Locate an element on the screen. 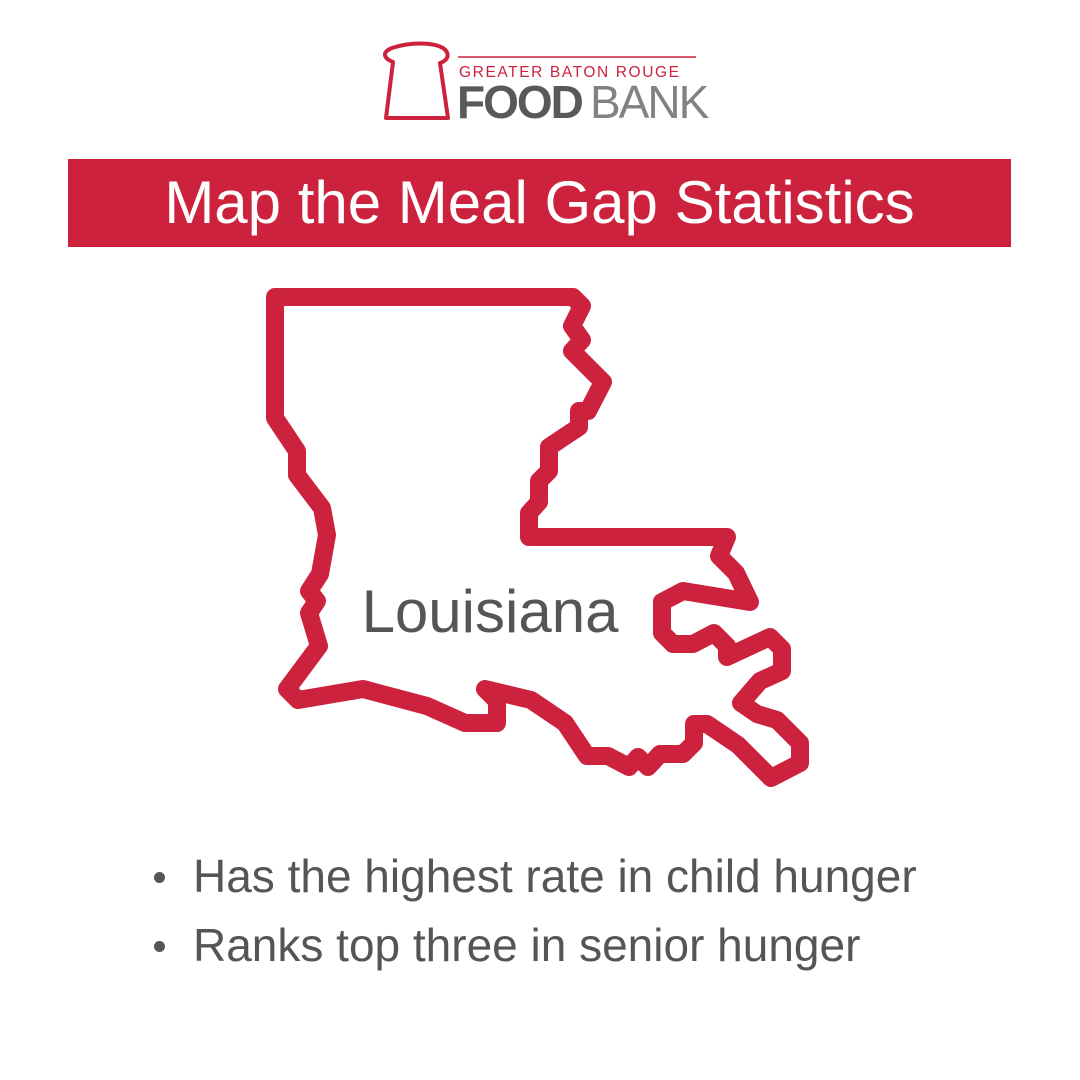 This screenshot has height=1080, width=1080. logo: GREATER BATON ROUGE FOOD BANK is located at coordinates (547, 84).